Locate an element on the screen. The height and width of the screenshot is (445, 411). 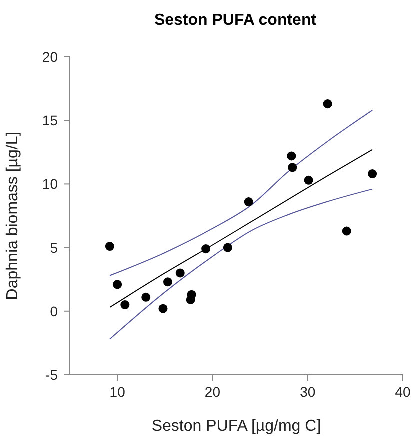
x-tick-label: 40 is located at coordinates (403, 392).